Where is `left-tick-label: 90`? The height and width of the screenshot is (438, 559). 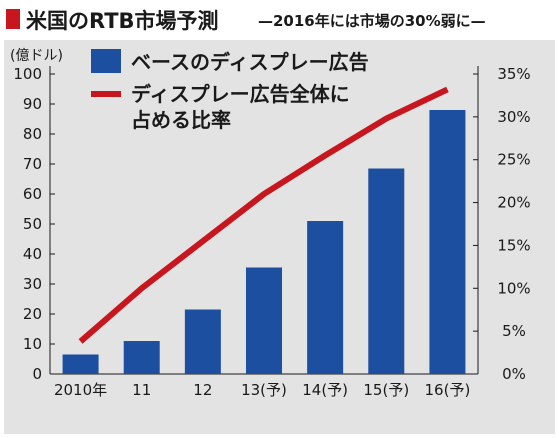 left-tick-label: 90 is located at coordinates (32, 104).